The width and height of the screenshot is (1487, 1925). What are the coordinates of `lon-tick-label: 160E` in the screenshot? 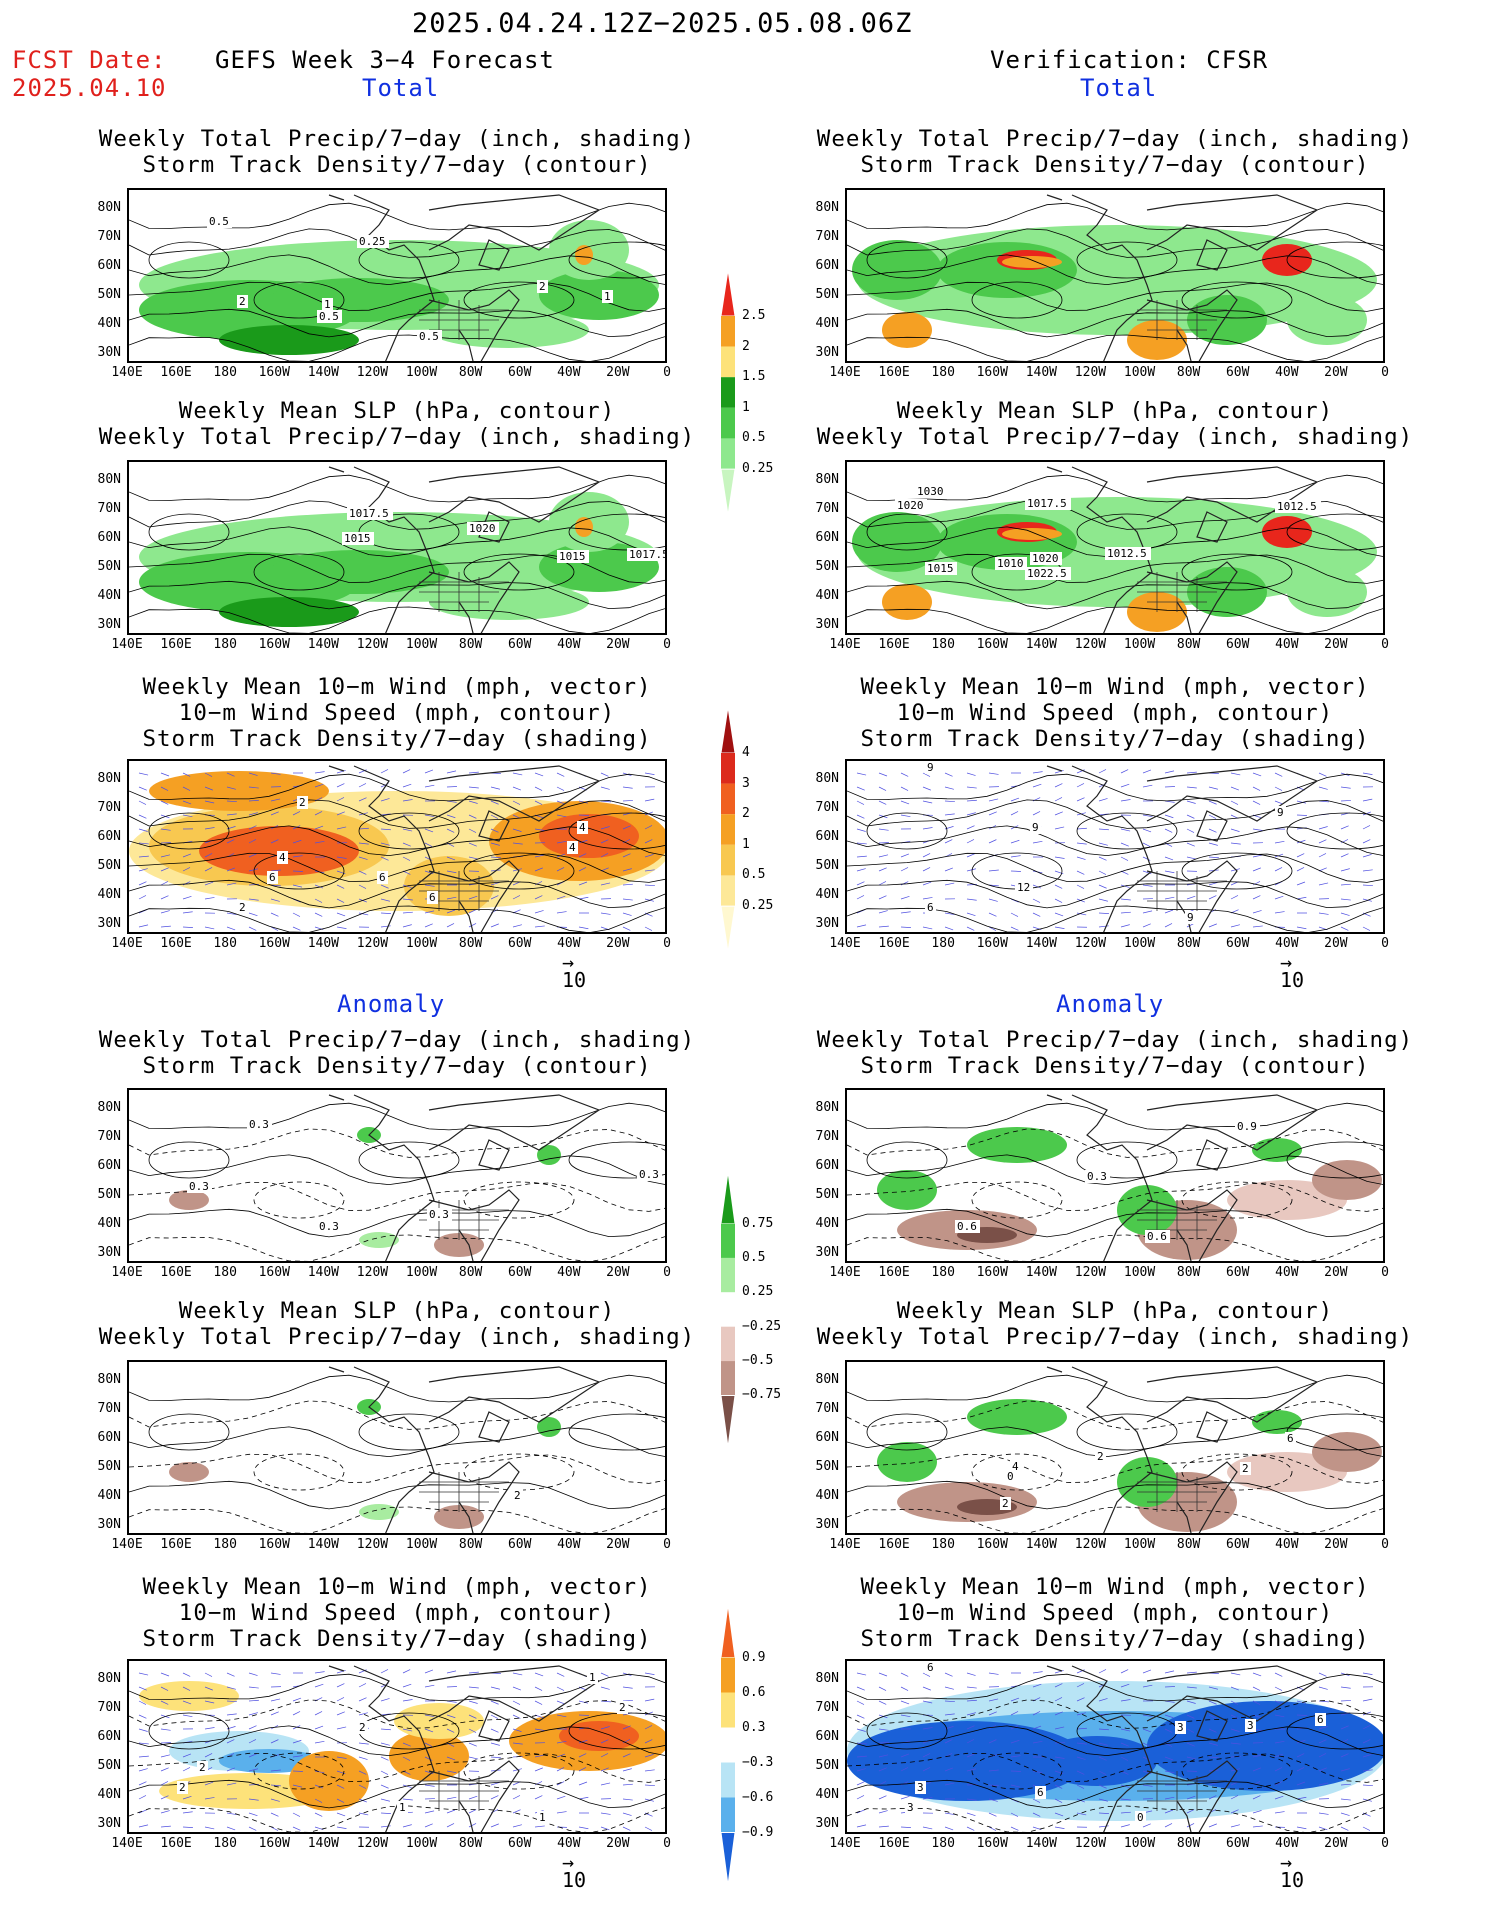 It's located at (894, 1544).